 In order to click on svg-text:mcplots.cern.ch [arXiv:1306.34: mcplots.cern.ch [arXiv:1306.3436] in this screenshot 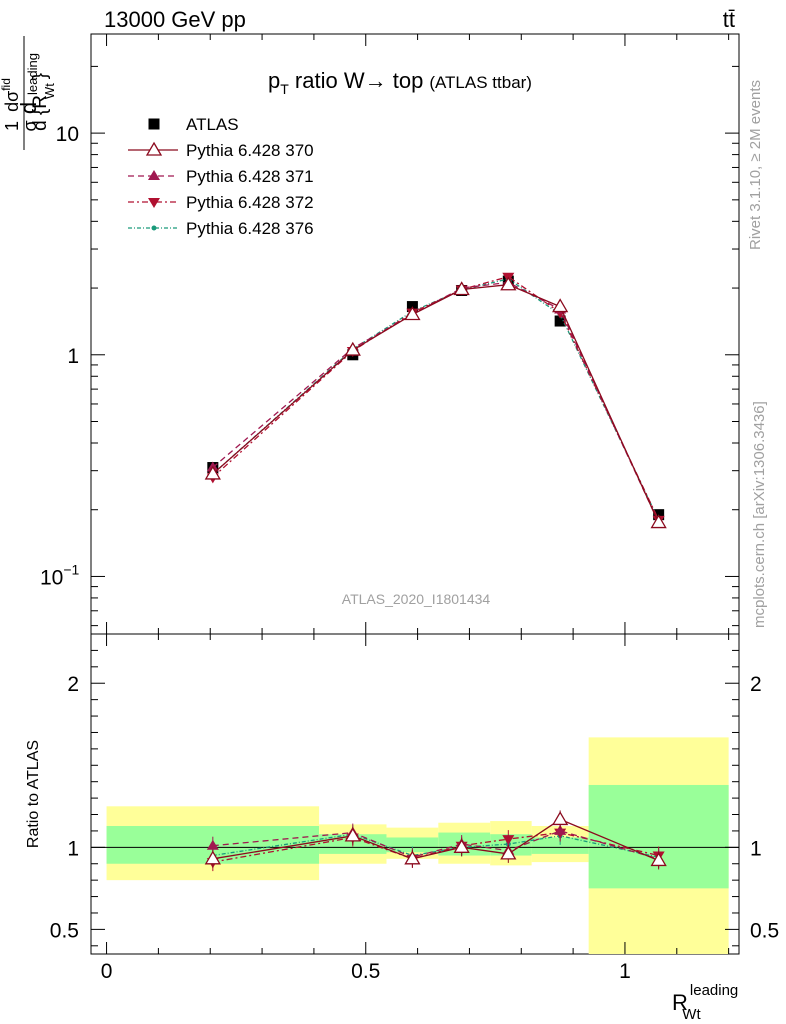, I will do `click(759, 514)`.